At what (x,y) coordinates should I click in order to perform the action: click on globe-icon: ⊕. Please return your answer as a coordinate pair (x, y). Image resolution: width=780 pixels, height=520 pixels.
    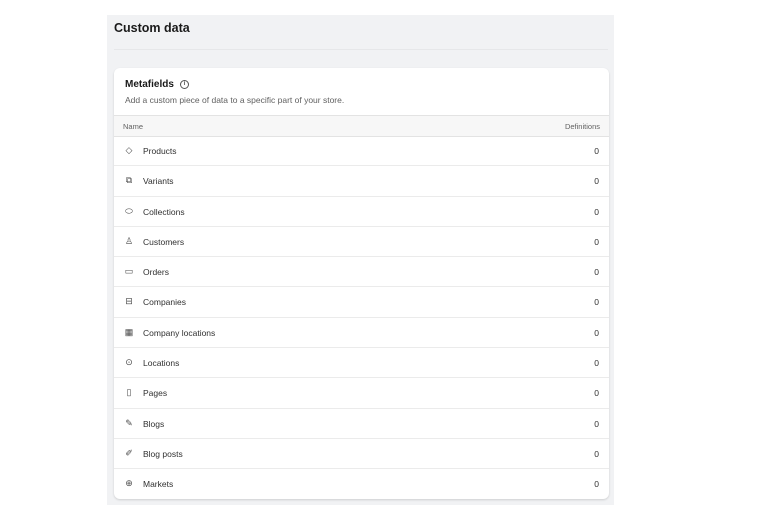
    Looking at the image, I should click on (129, 483).